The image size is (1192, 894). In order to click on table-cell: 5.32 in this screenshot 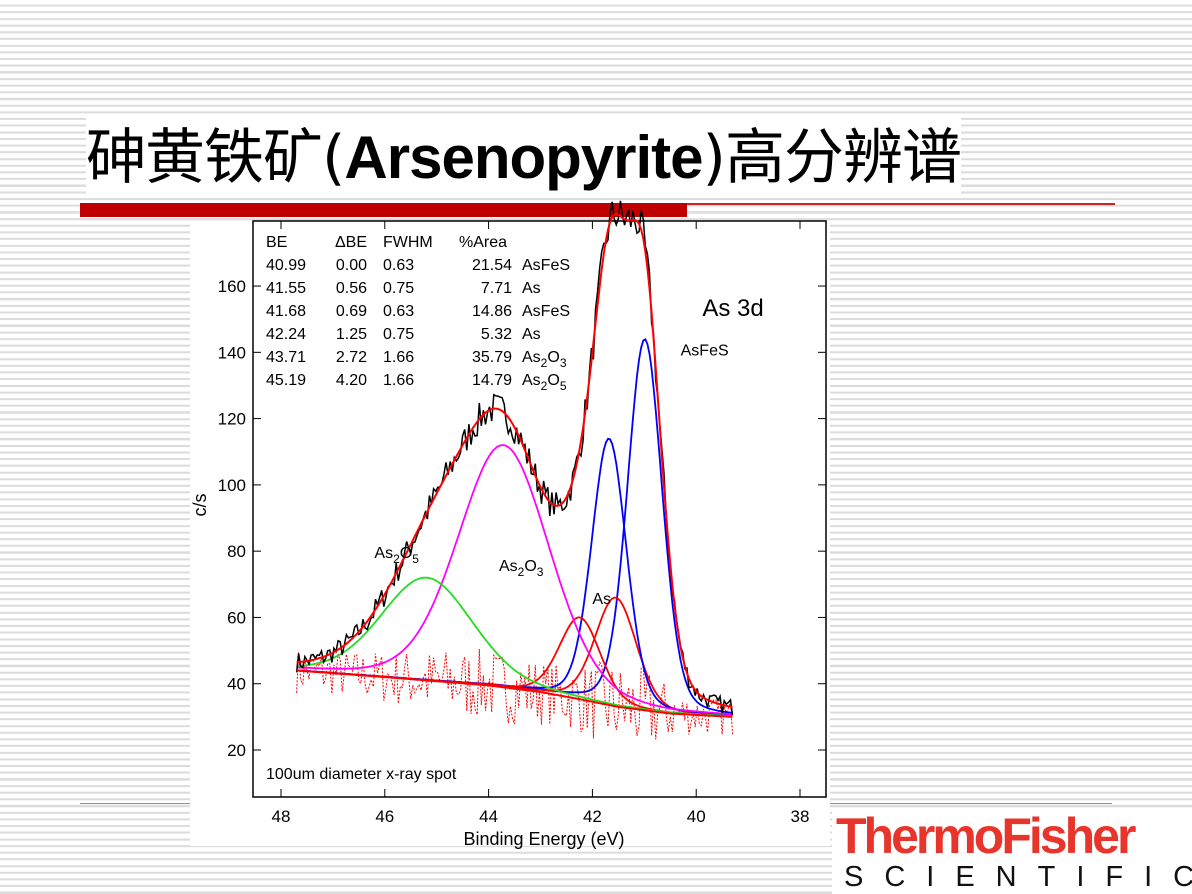, I will do `click(496, 334)`.